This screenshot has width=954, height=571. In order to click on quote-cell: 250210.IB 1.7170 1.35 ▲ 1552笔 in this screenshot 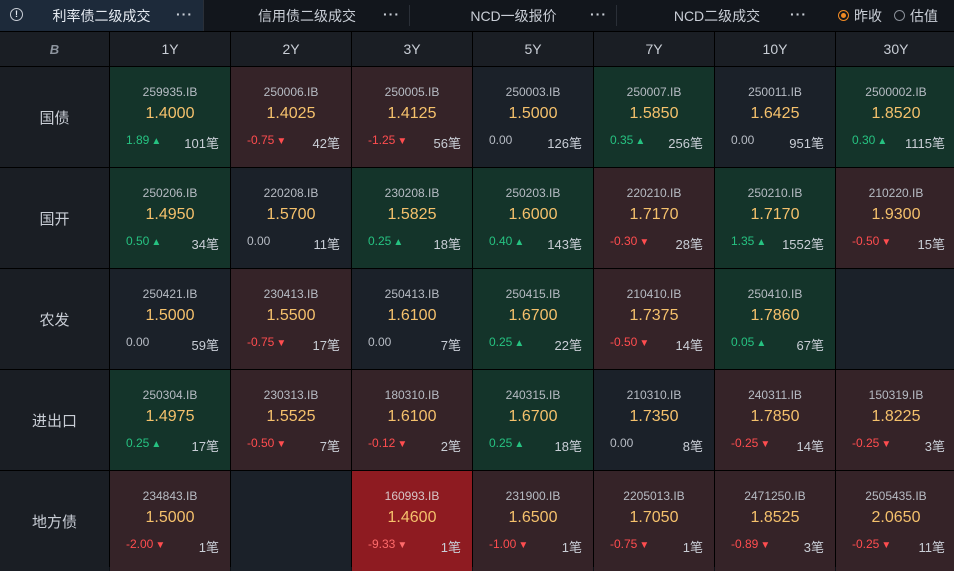, I will do `click(775, 218)`.